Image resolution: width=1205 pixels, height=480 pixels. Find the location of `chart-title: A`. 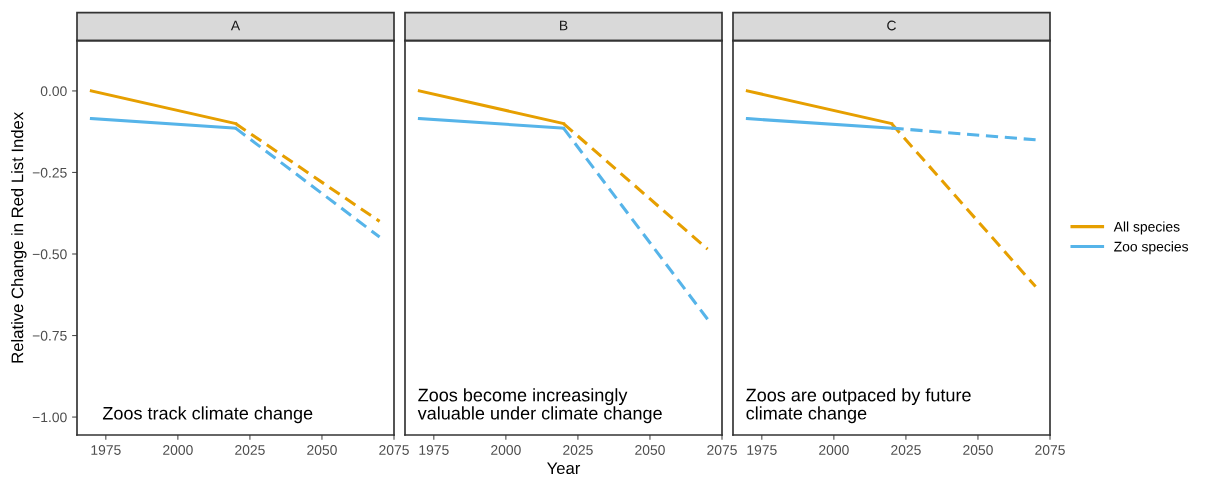

chart-title: A is located at coordinates (235, 25).